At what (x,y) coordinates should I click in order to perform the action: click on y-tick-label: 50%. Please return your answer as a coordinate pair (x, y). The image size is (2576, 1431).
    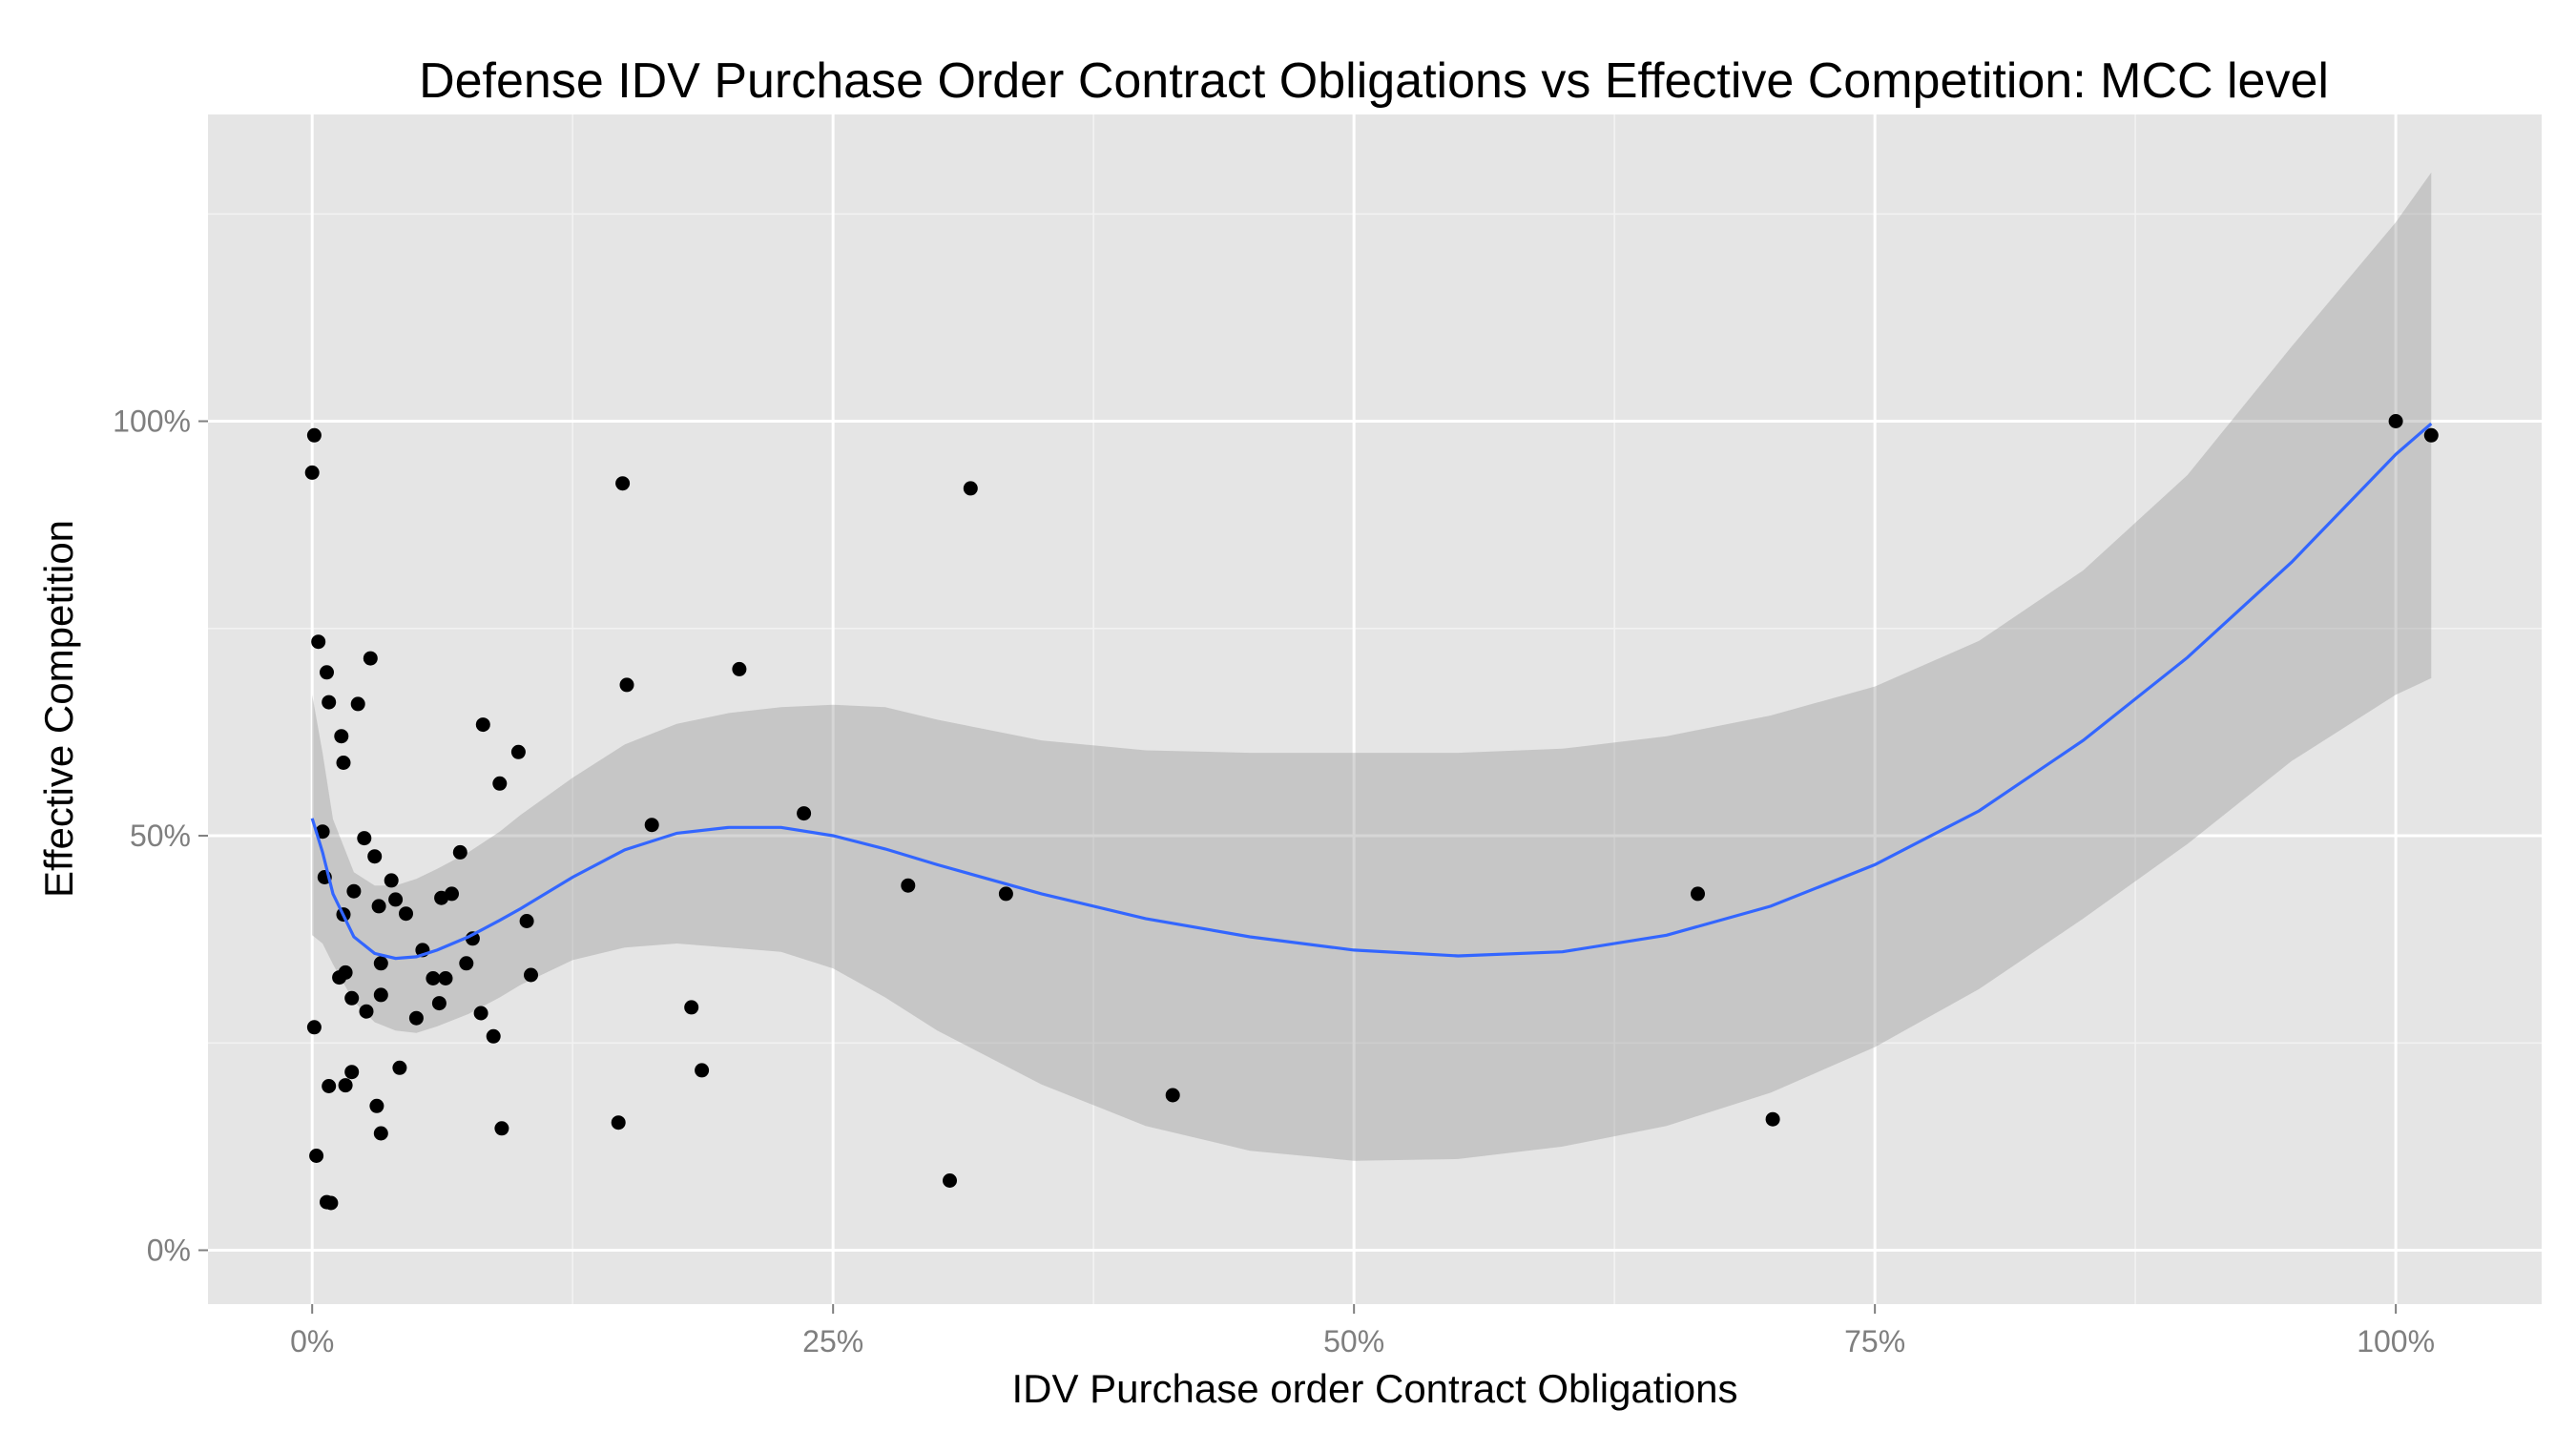
    Looking at the image, I should click on (160, 836).